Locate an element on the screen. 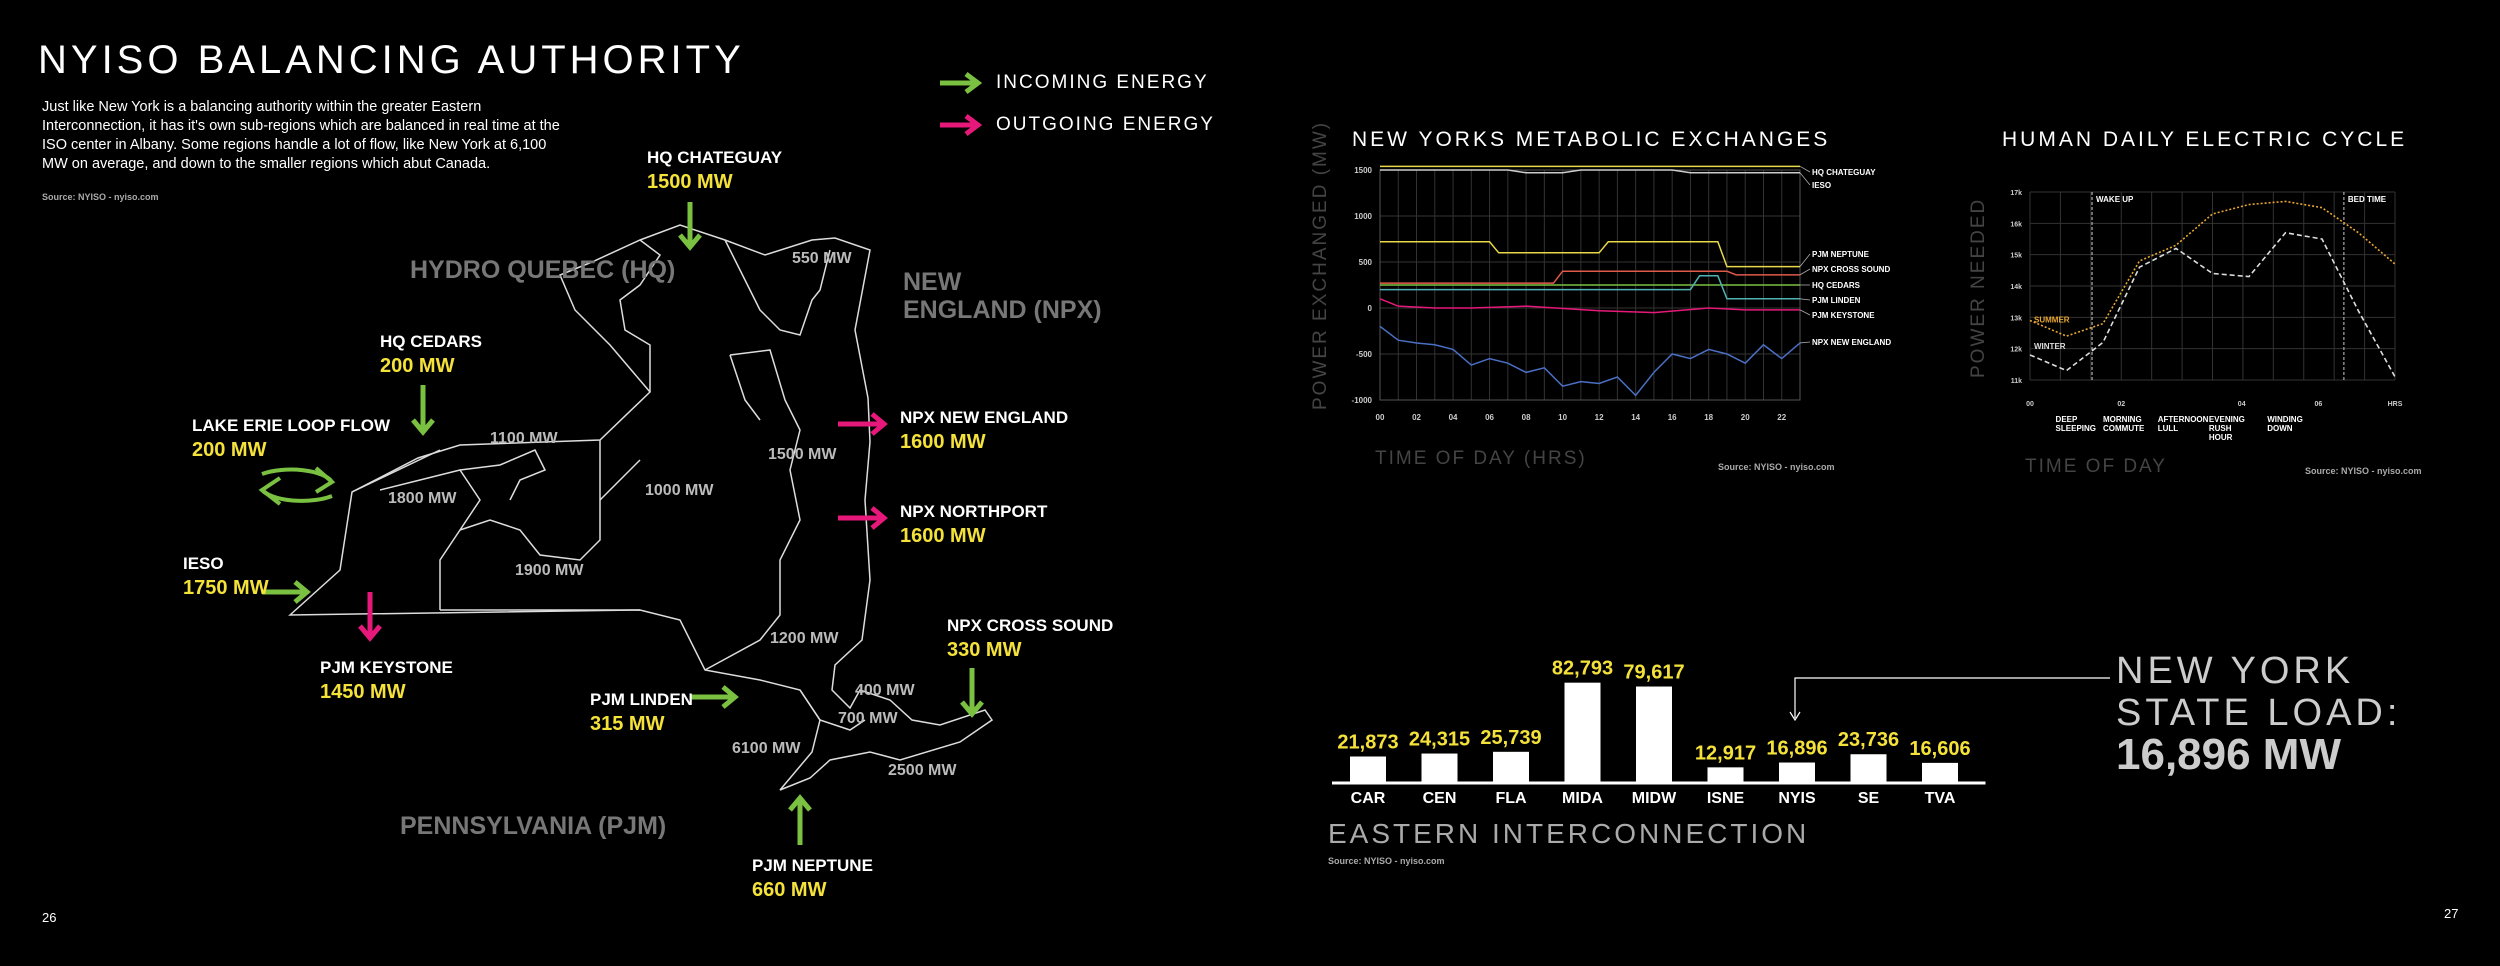 The height and width of the screenshot is (966, 2500). state-load-value: 16,896 MW is located at coordinates (2228, 754).